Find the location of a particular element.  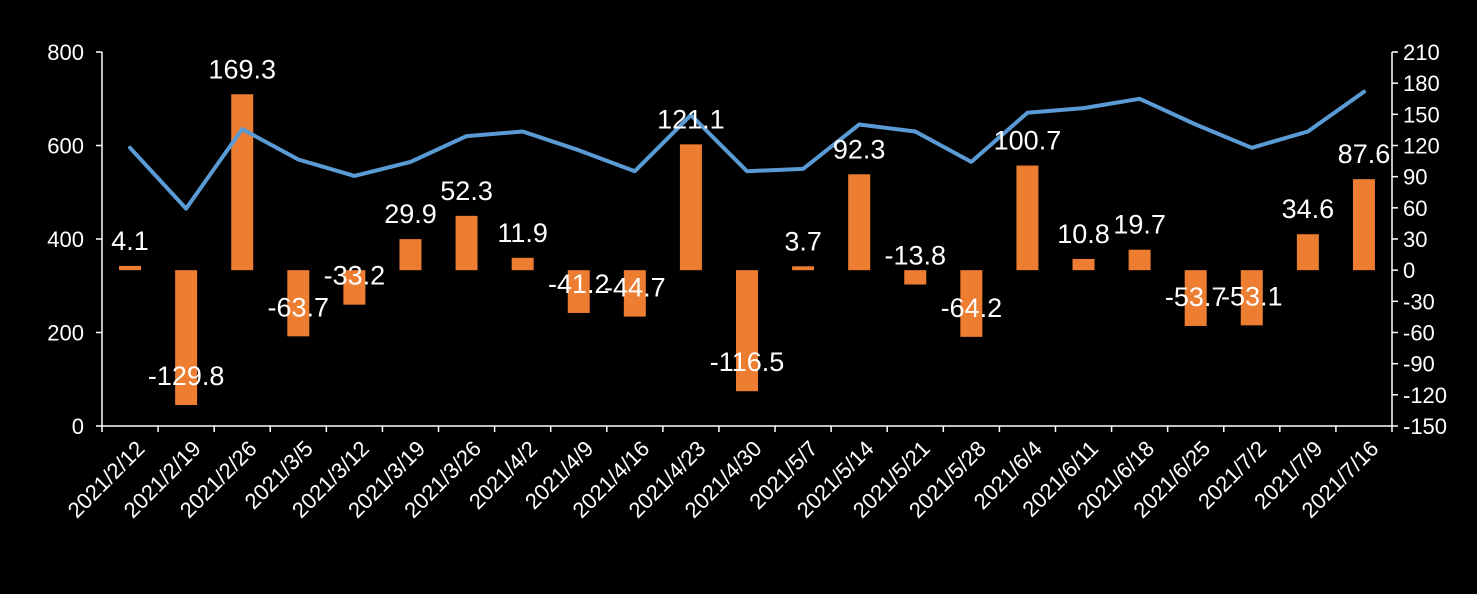

bar-2021/5/21 is located at coordinates (915, 277).